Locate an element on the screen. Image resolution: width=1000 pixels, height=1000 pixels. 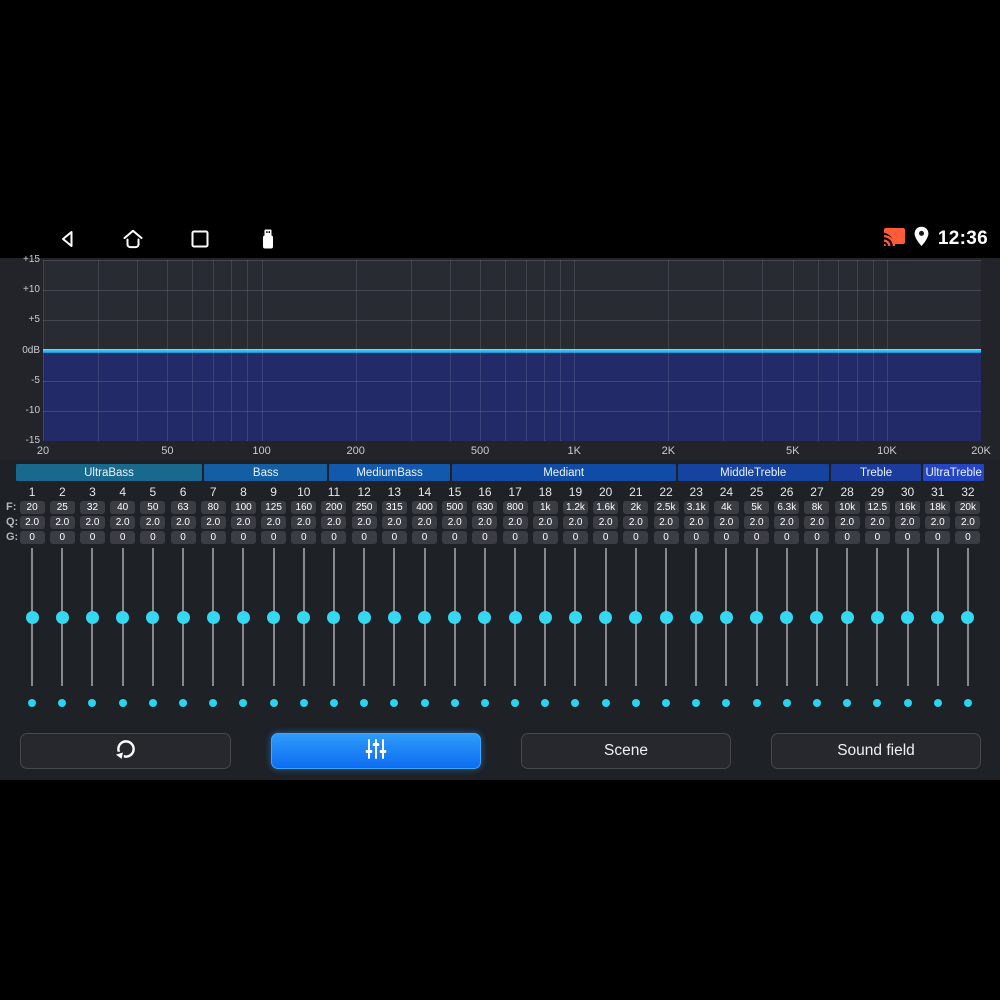
frequency-value: 8k is located at coordinates (817, 507).